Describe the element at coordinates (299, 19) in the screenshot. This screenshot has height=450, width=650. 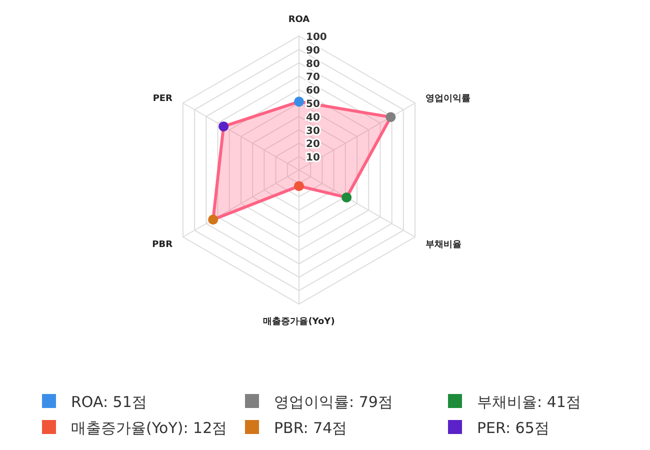
I see `category-label: ROA` at that location.